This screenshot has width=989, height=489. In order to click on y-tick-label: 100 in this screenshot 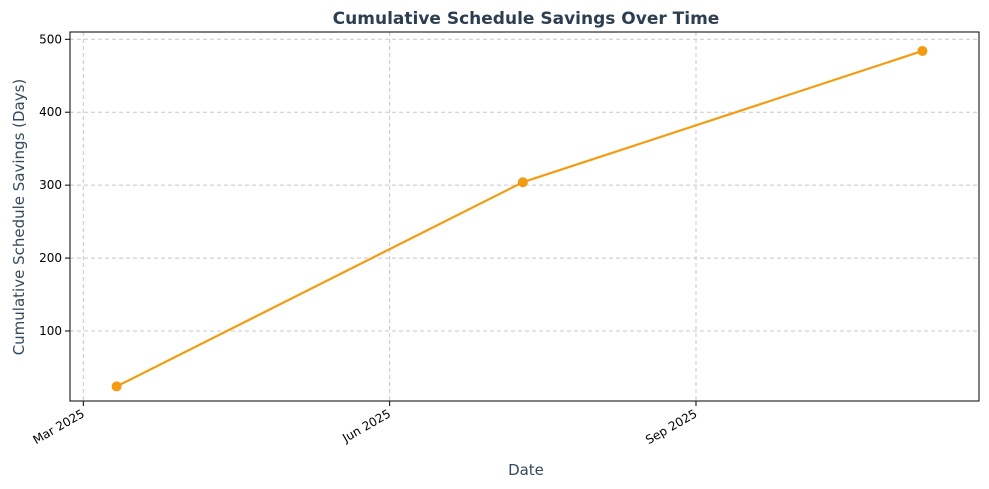, I will do `click(50, 331)`.